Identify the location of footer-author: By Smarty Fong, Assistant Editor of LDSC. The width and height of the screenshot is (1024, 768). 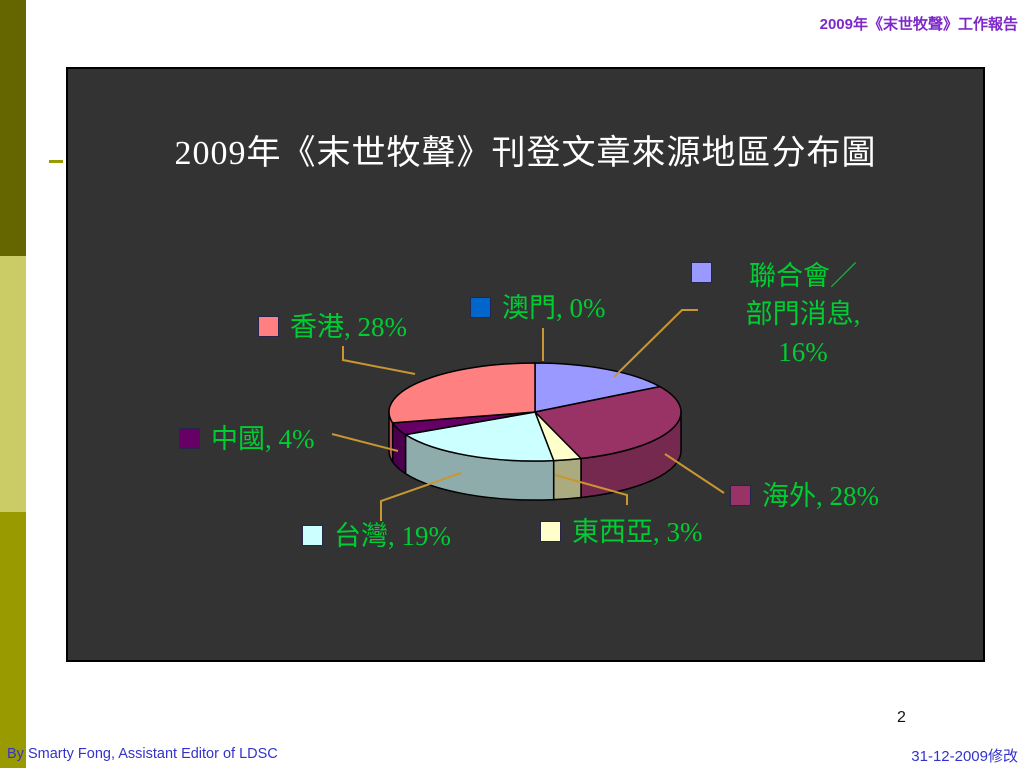
(142, 754).